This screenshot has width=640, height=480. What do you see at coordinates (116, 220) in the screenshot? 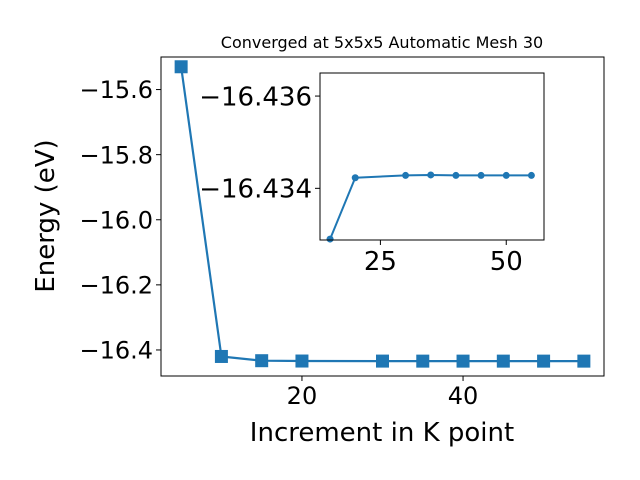
I see `y-tick-label: −16.0` at bounding box center [116, 220].